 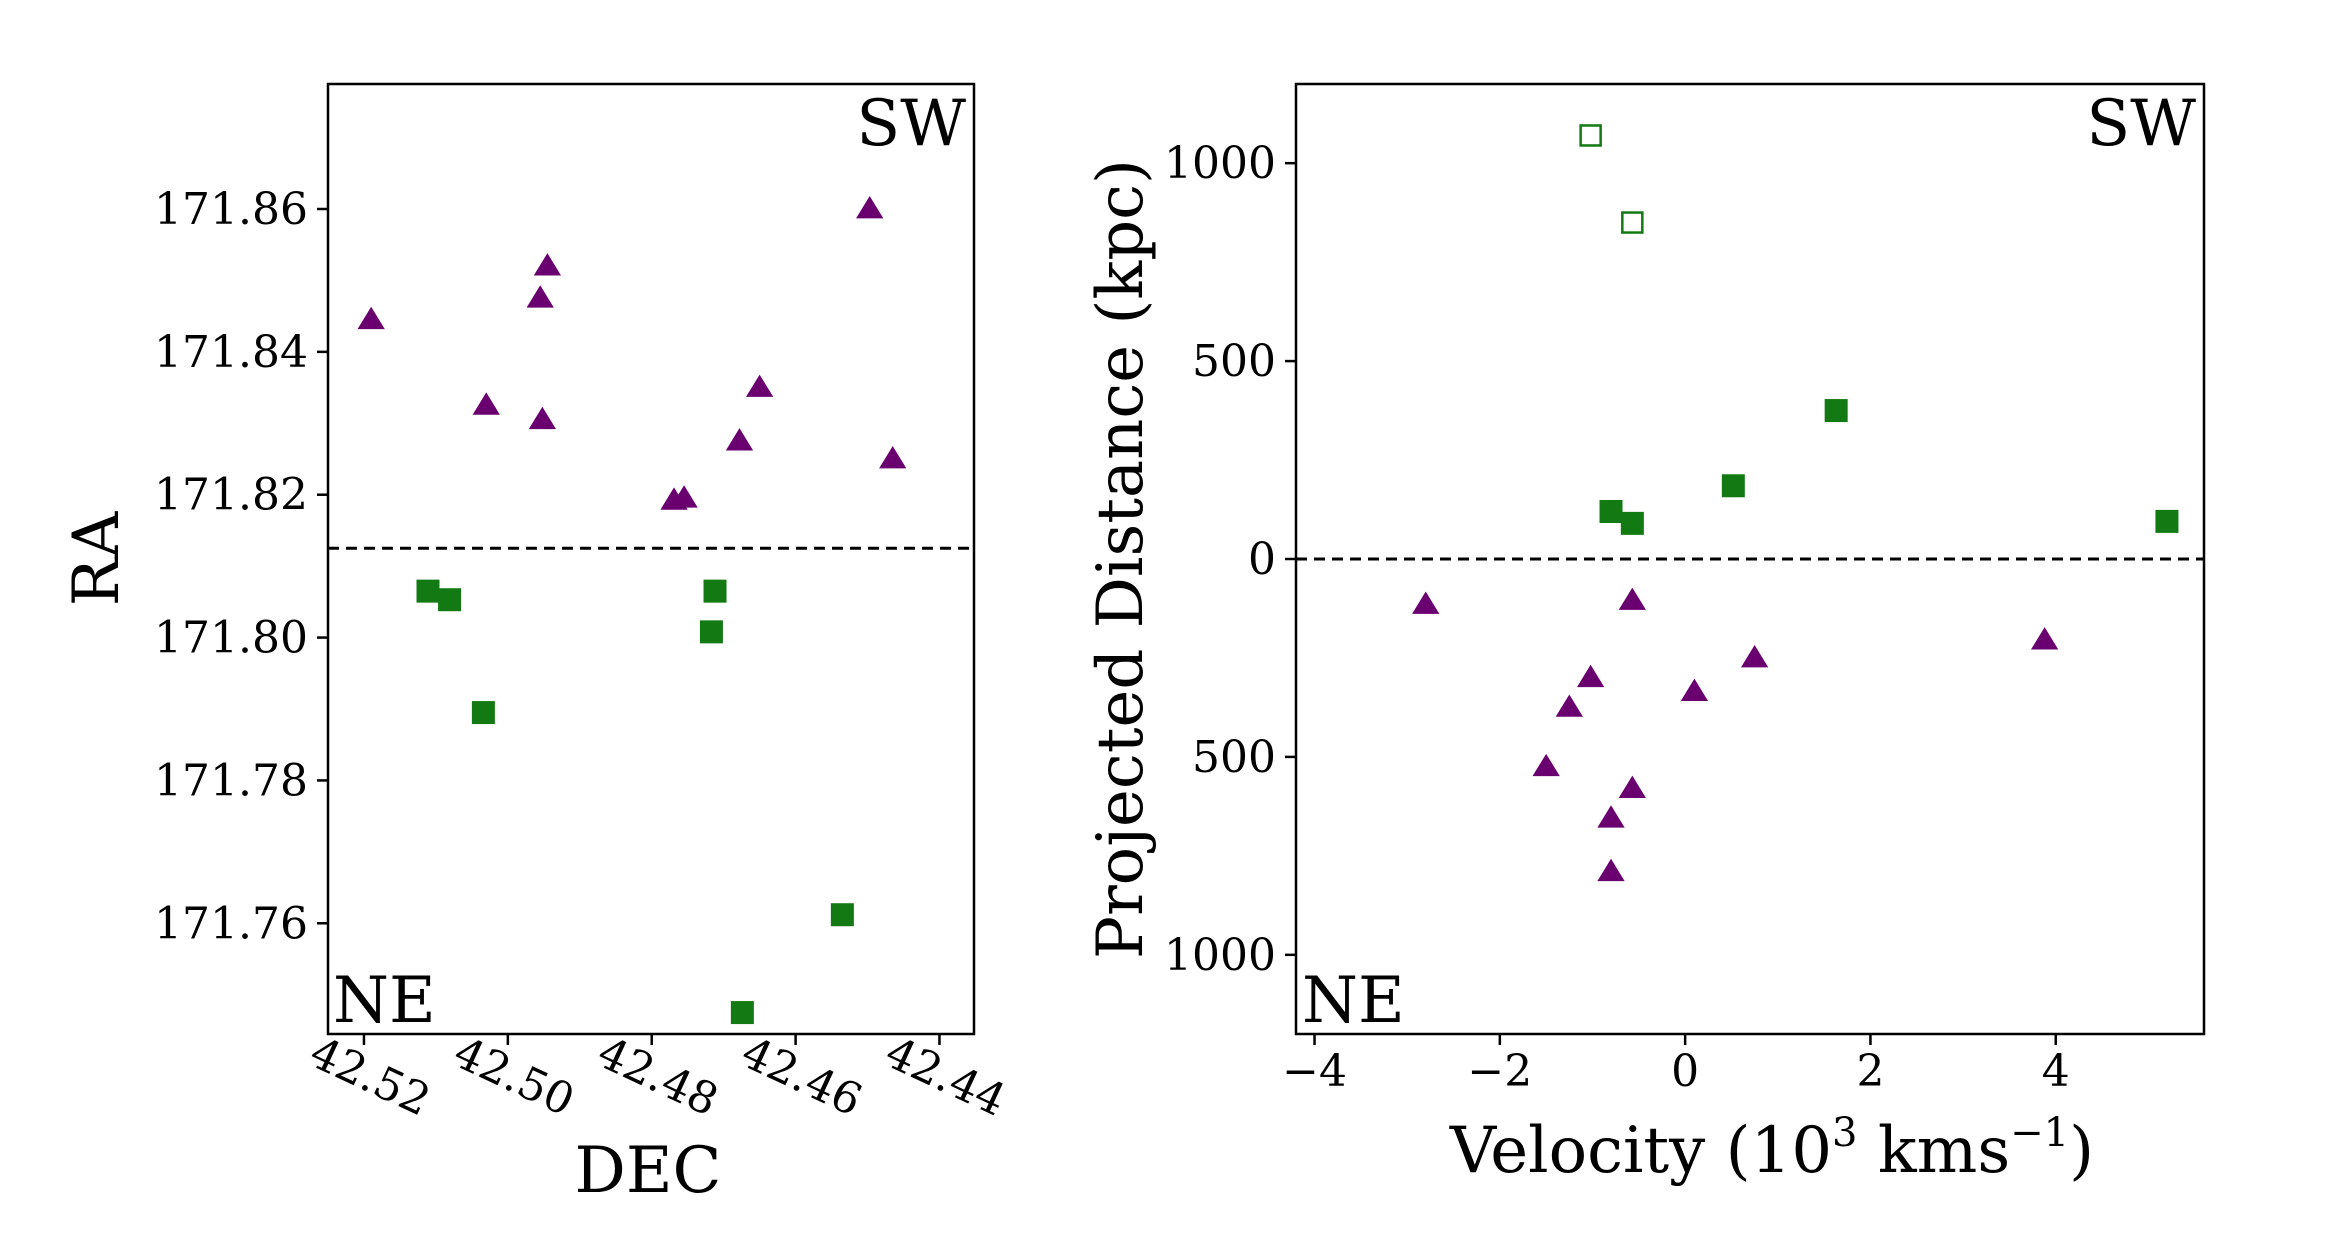 I want to click on ra-dec-sw-label: SW, so click(x=911, y=124).